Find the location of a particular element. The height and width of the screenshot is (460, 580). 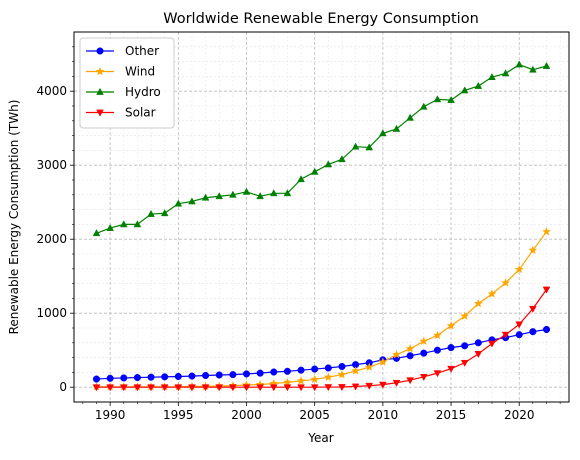

y-tick-label: 3000 is located at coordinates (51, 165).